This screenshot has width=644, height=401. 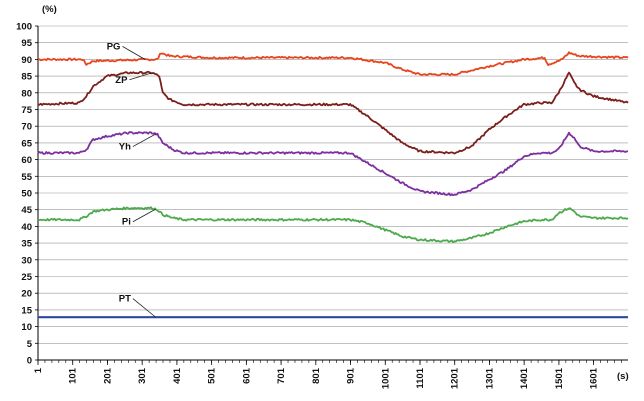 I want to click on y-tick-label: 90, so click(x=26, y=60).